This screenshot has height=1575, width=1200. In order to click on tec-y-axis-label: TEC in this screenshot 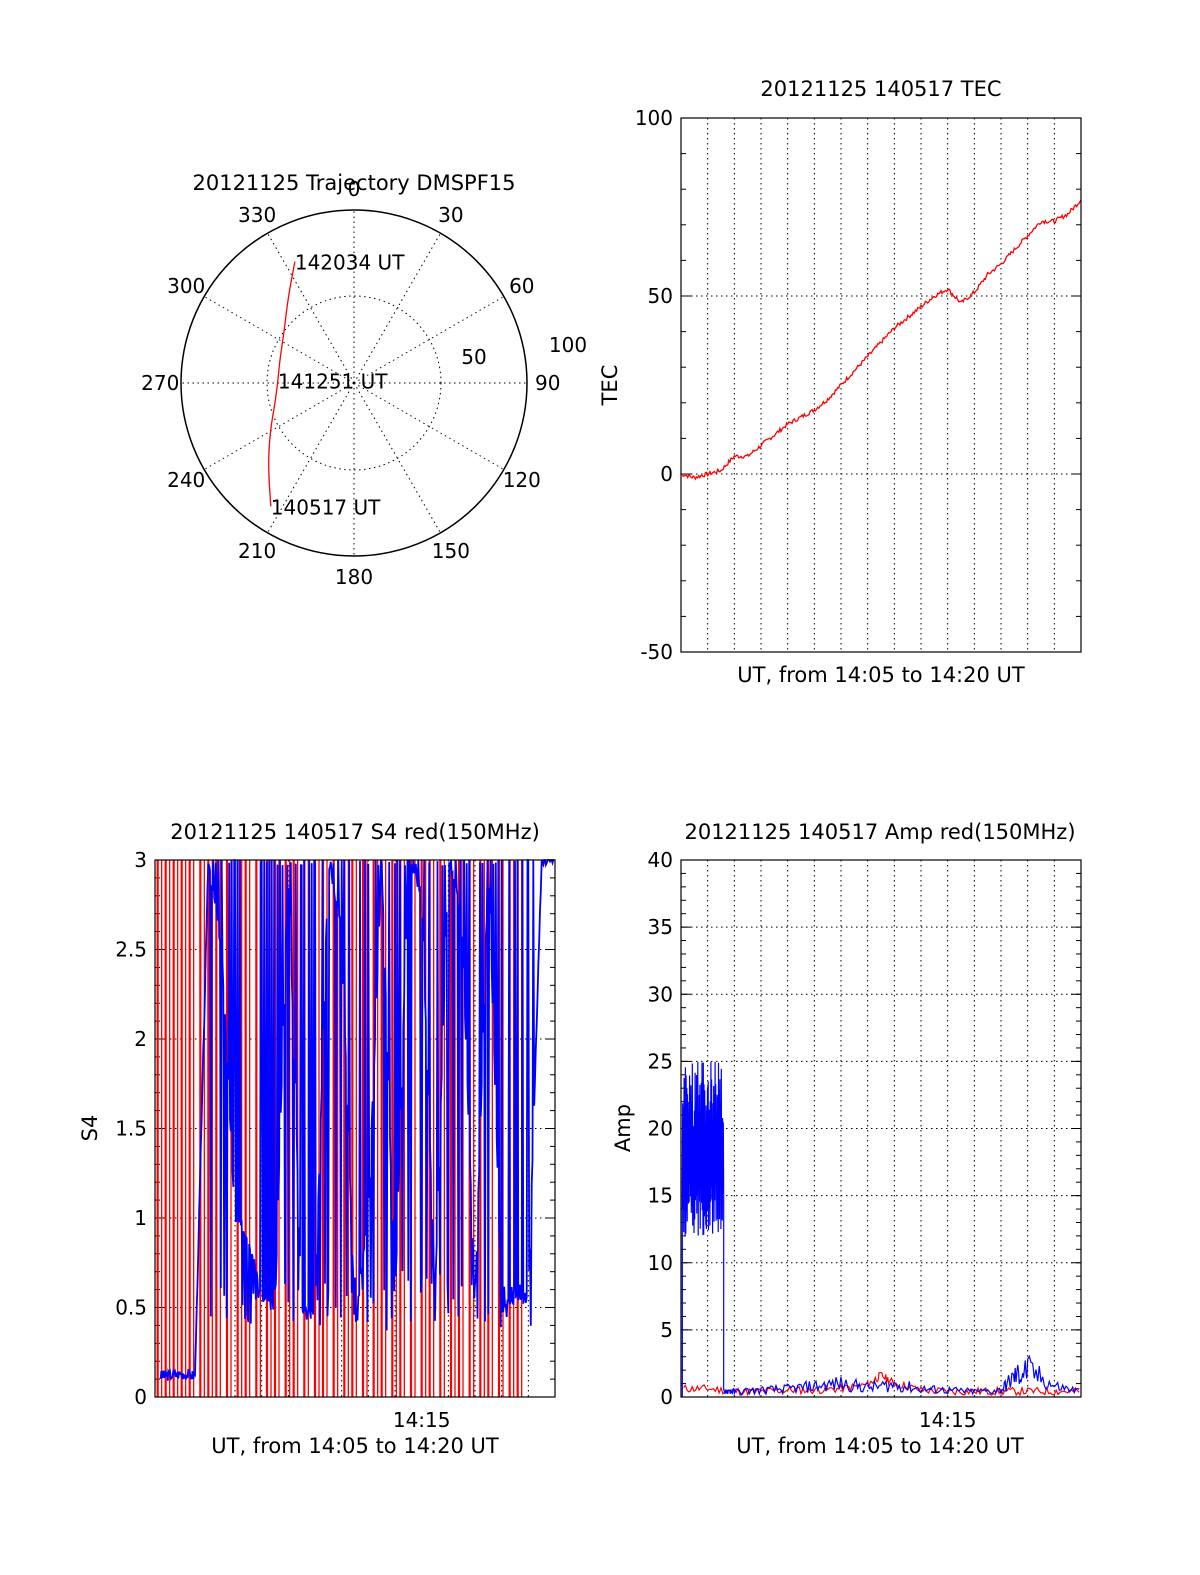, I will do `click(610, 386)`.